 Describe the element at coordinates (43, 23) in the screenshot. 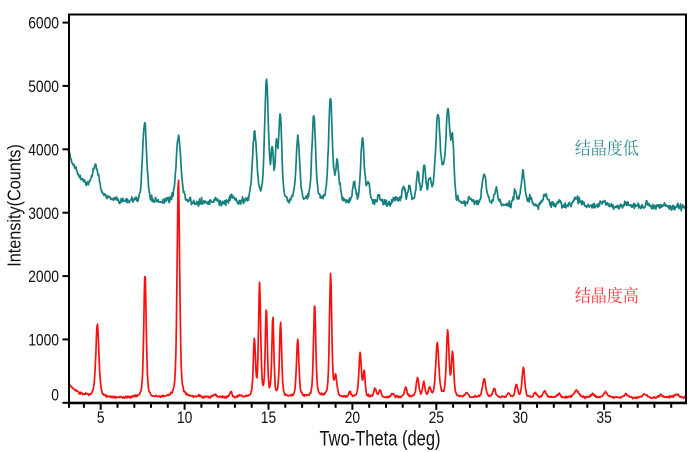

I see `svg-text: 6000` at that location.